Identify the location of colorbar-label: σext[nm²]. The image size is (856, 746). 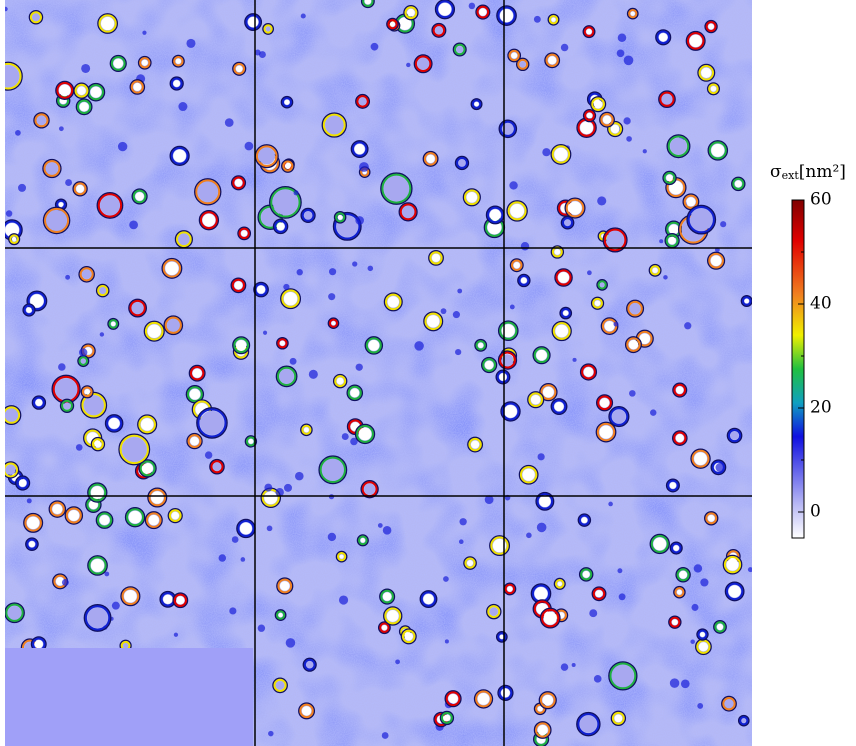
(808, 172).